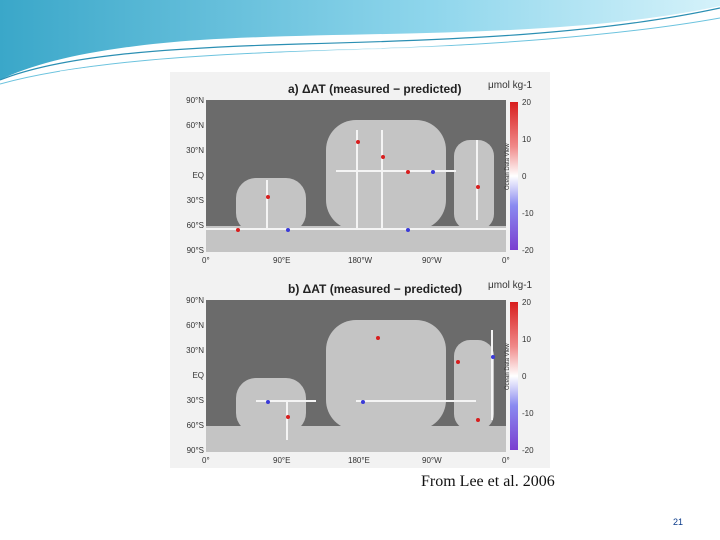 Image resolution: width=720 pixels, height=540 pixels. I want to click on world-map-a, so click(356, 176).